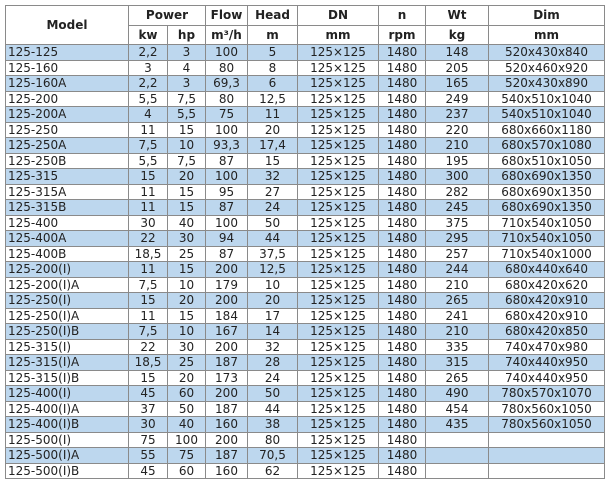 The image size is (609, 500). What do you see at coordinates (67, 160) in the screenshot?
I see `cell-model: 125-250B` at bounding box center [67, 160].